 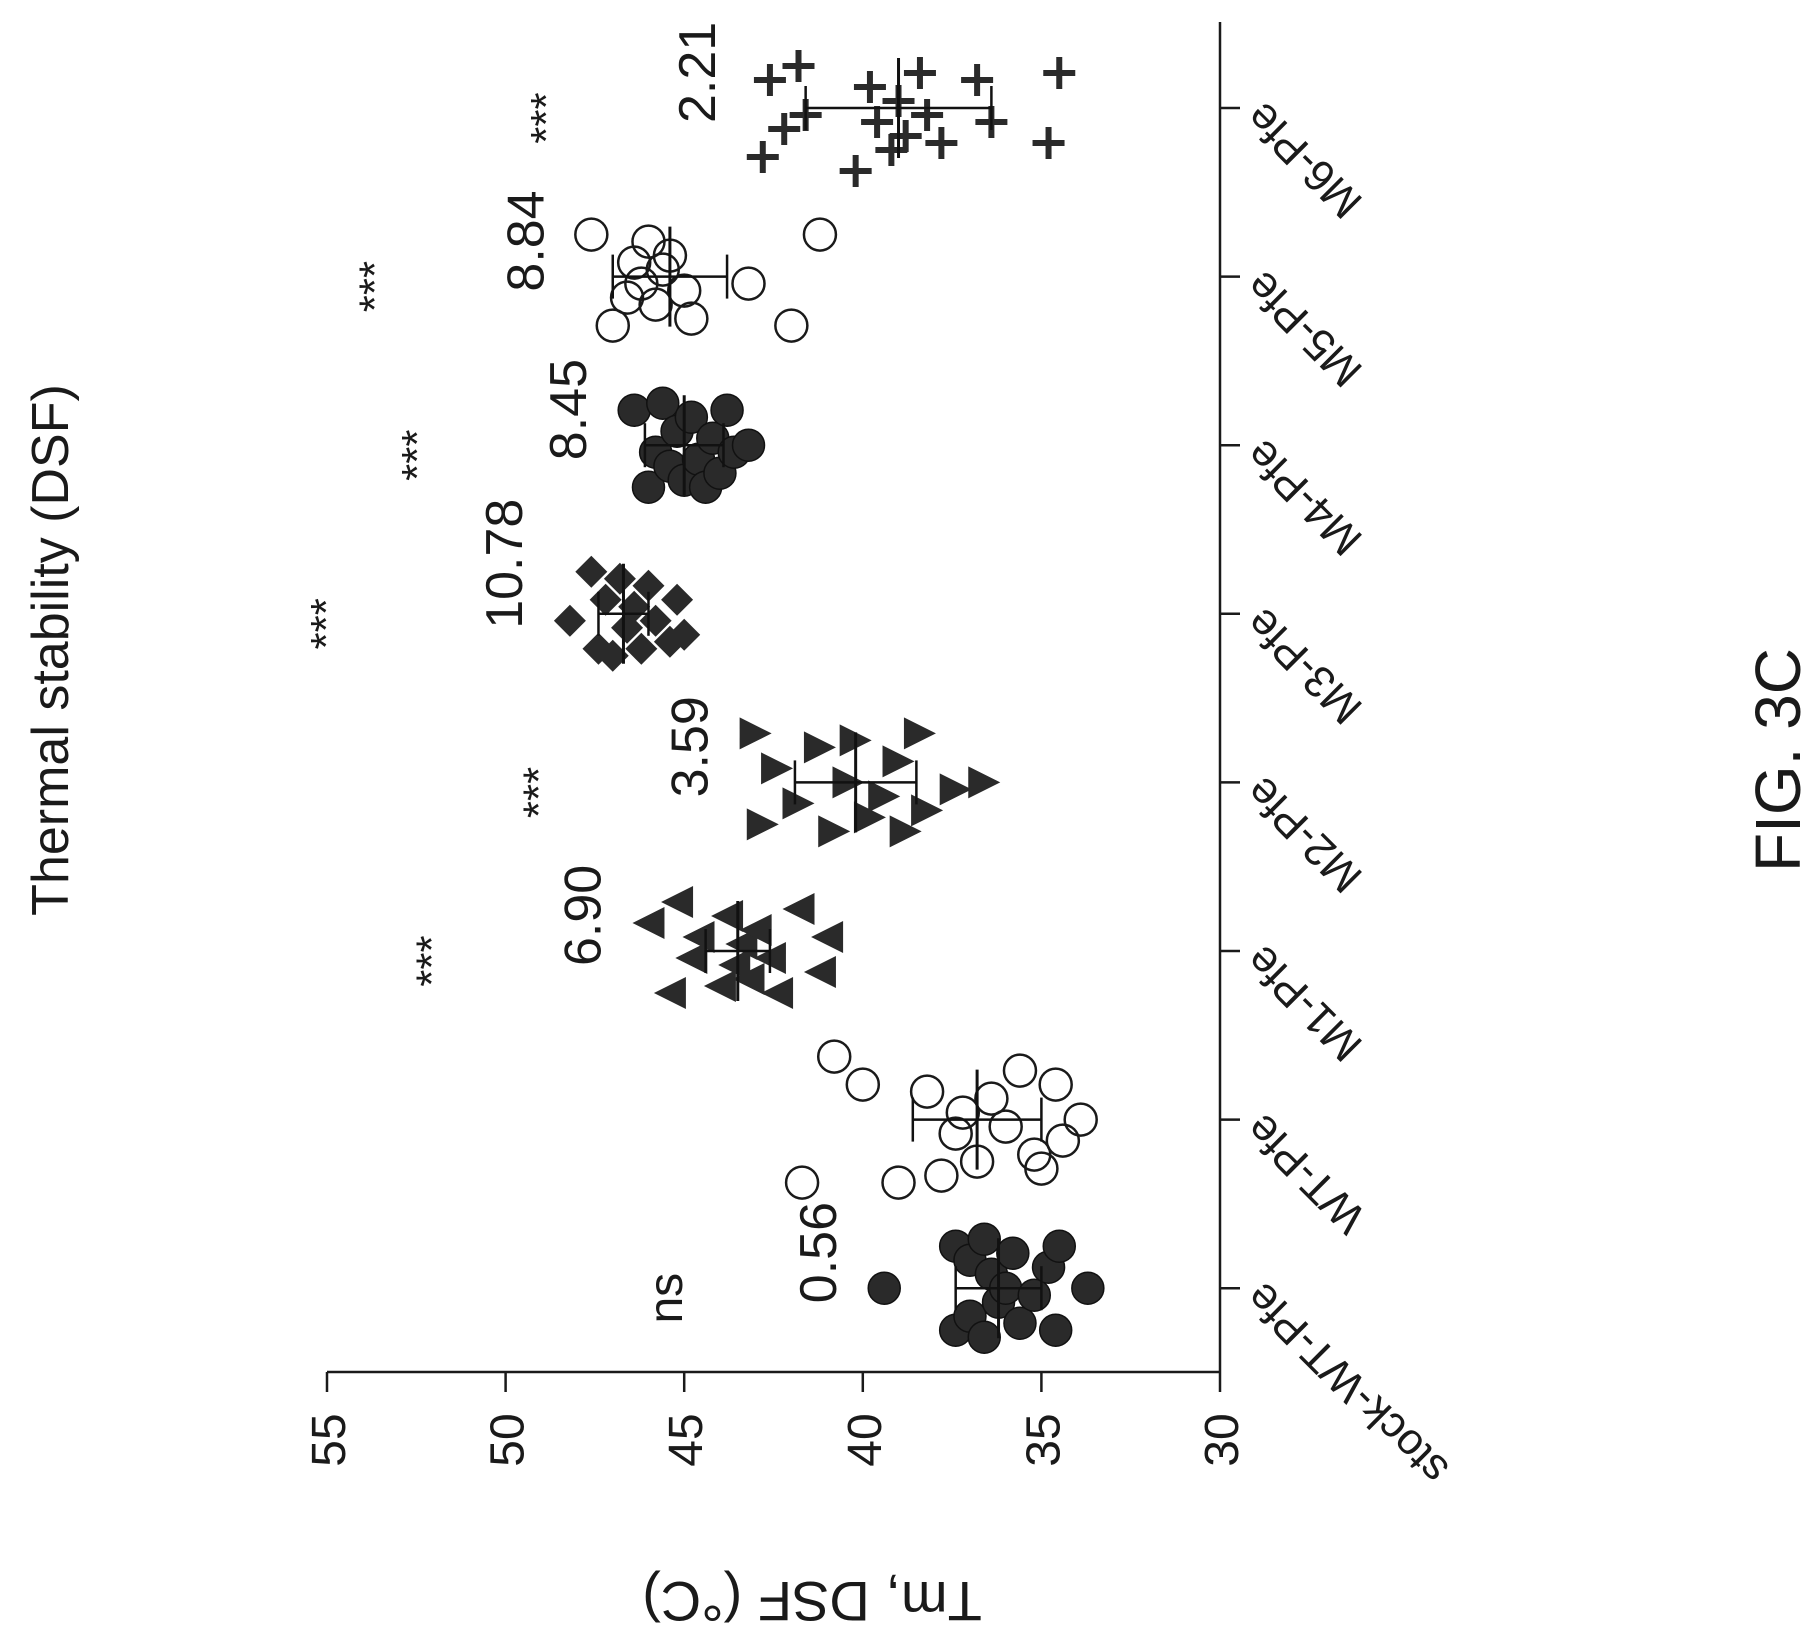 I want to click on category-tick-label: M6-Pfe, so click(x=1304, y=160).